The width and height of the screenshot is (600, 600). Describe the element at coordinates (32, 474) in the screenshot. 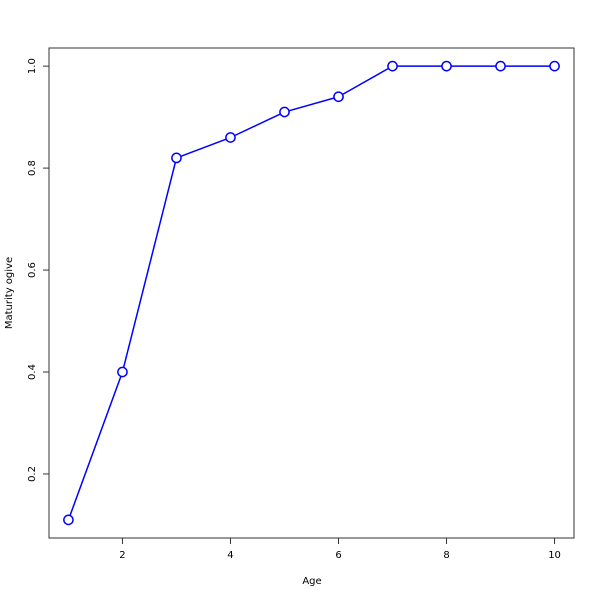

I see `y-tick-label: 0.2` at that location.